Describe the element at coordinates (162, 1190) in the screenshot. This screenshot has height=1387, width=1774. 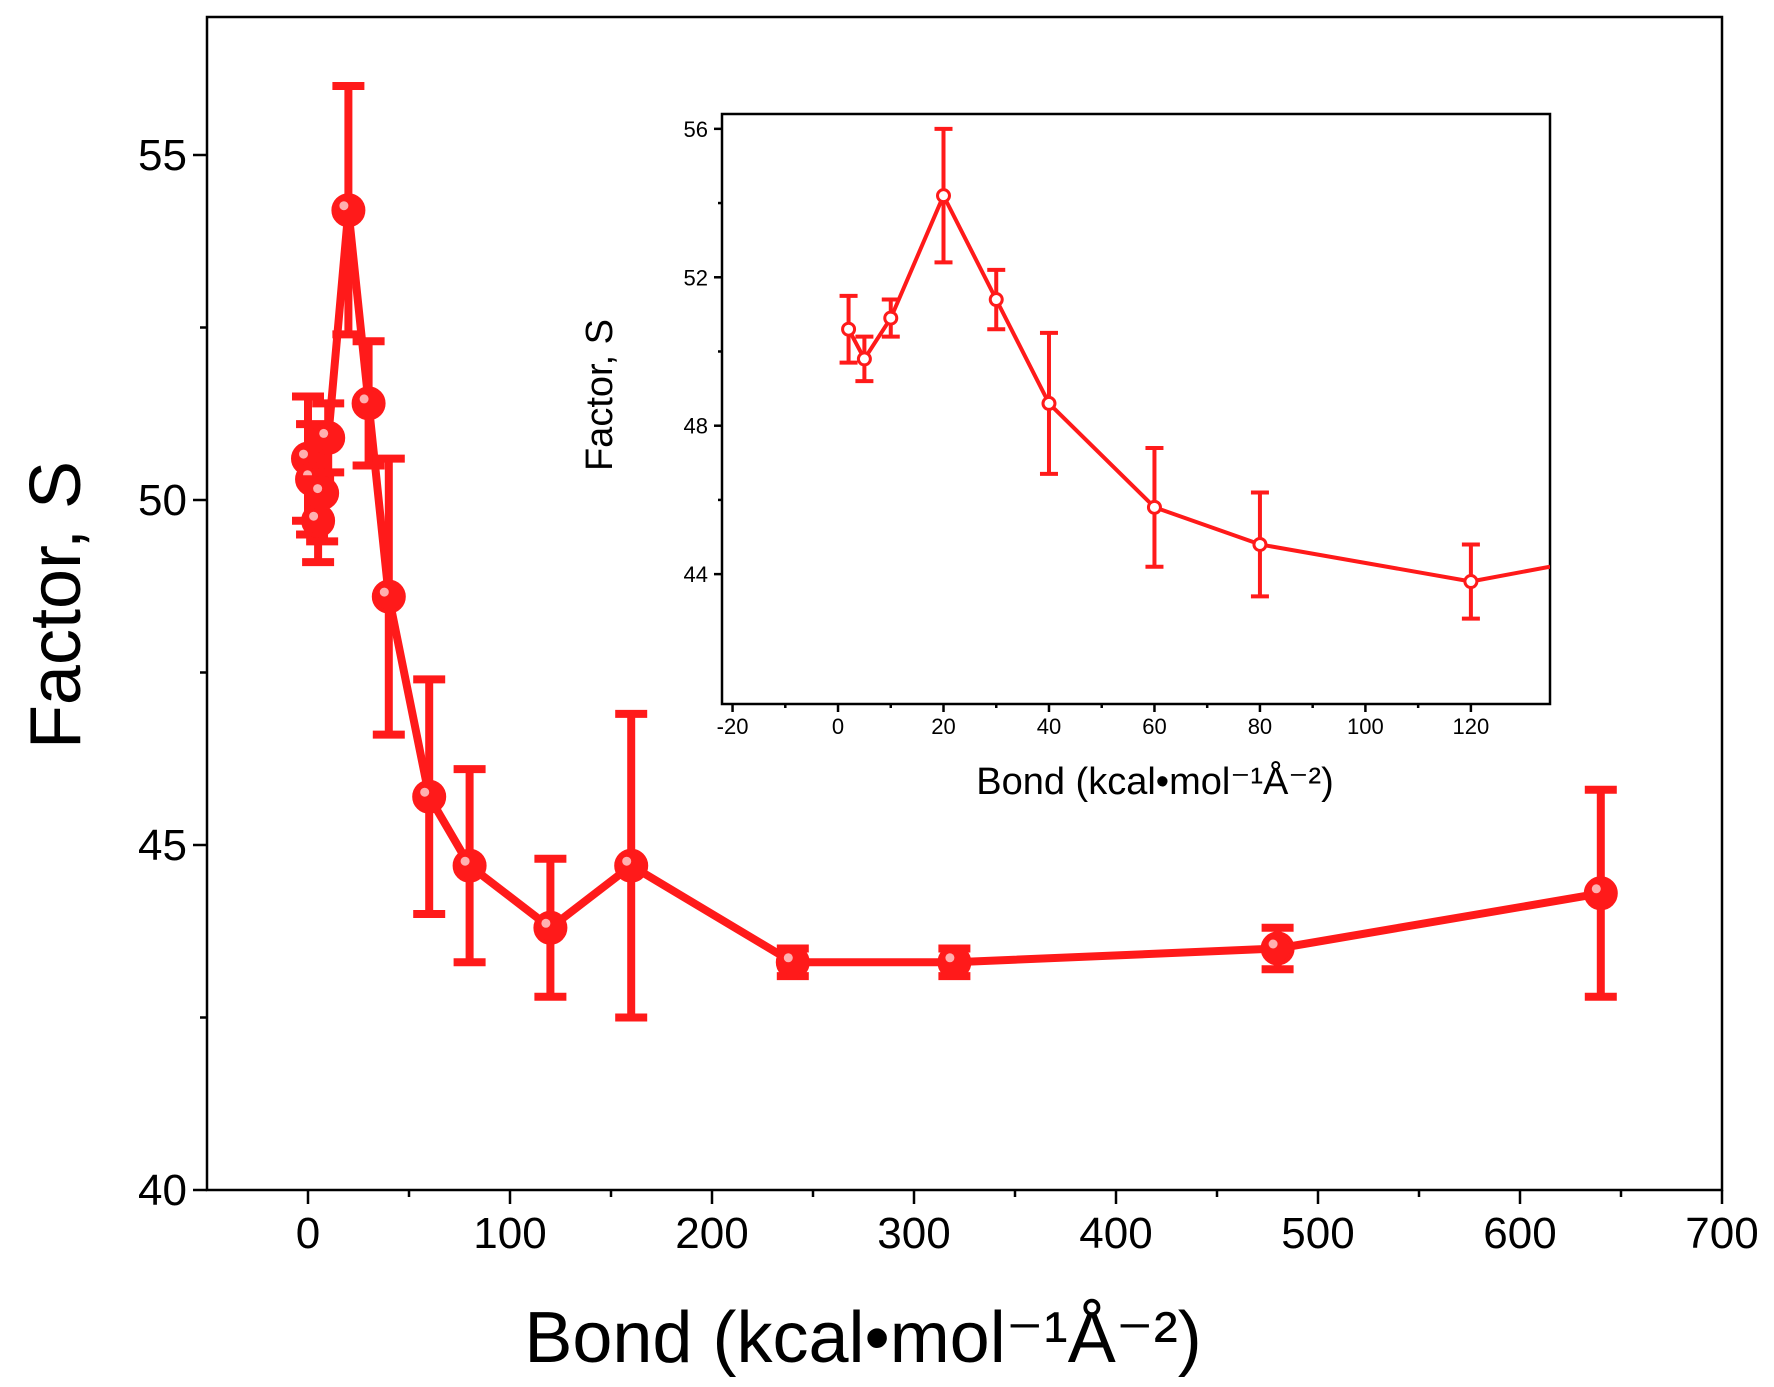
I see `main-y-tick-label: 40` at that location.